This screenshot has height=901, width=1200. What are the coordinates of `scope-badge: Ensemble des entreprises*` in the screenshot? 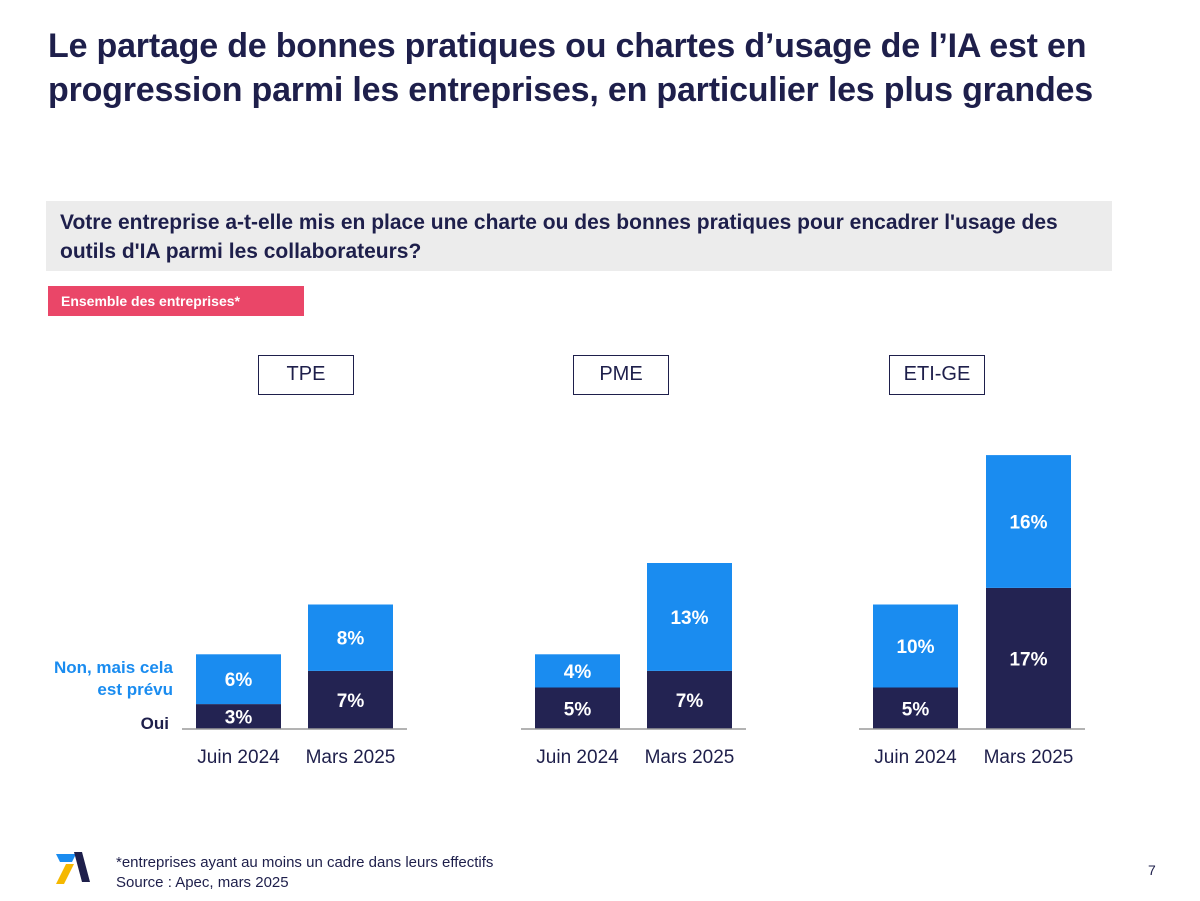 It's located at (176, 301).